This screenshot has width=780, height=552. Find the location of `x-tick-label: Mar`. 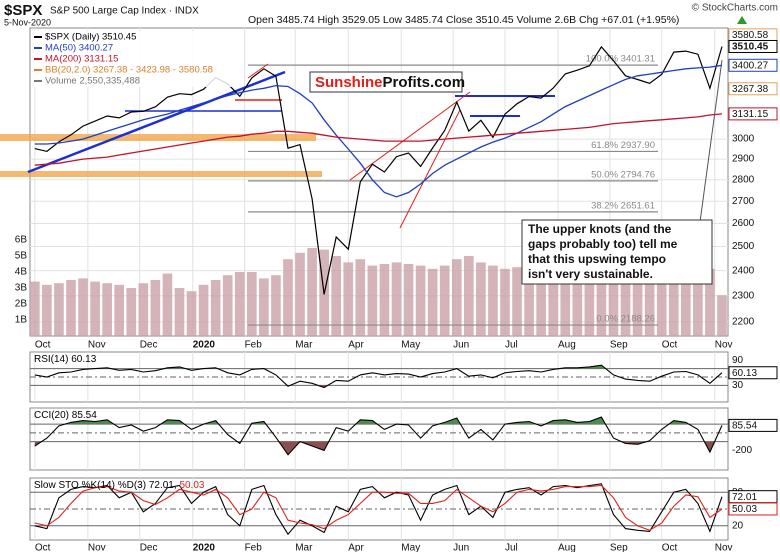

x-tick-label: Mar is located at coordinates (304, 547).